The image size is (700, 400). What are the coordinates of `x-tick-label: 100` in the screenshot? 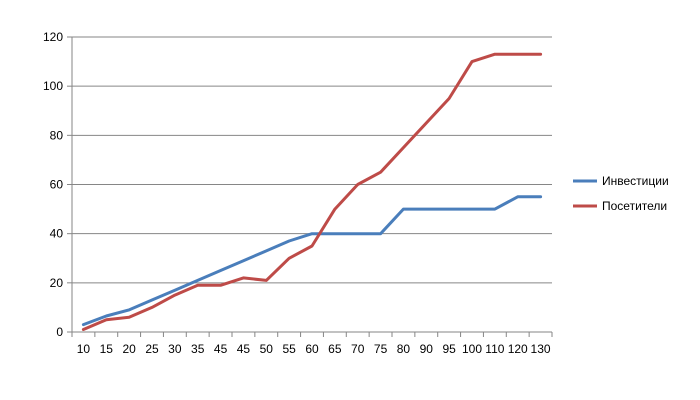 It's located at (472, 349).